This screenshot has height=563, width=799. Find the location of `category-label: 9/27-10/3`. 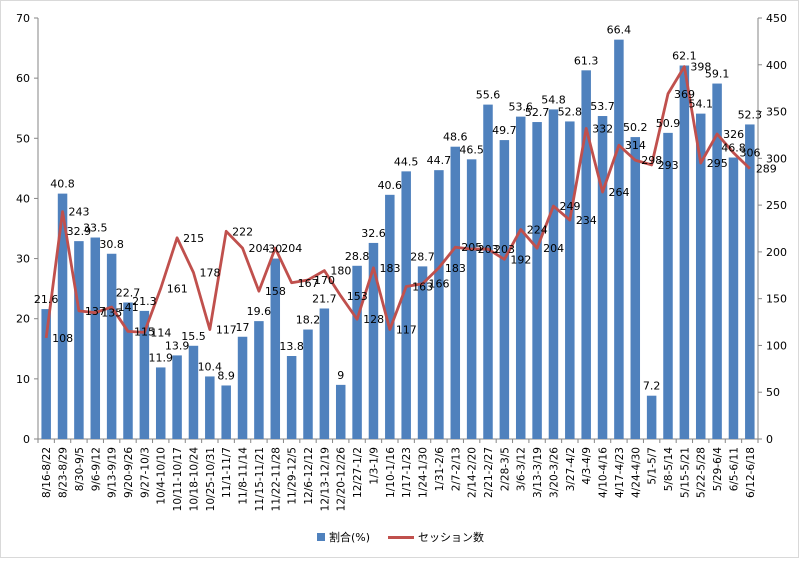

category-label: 9/27-10/3 is located at coordinates (145, 472).